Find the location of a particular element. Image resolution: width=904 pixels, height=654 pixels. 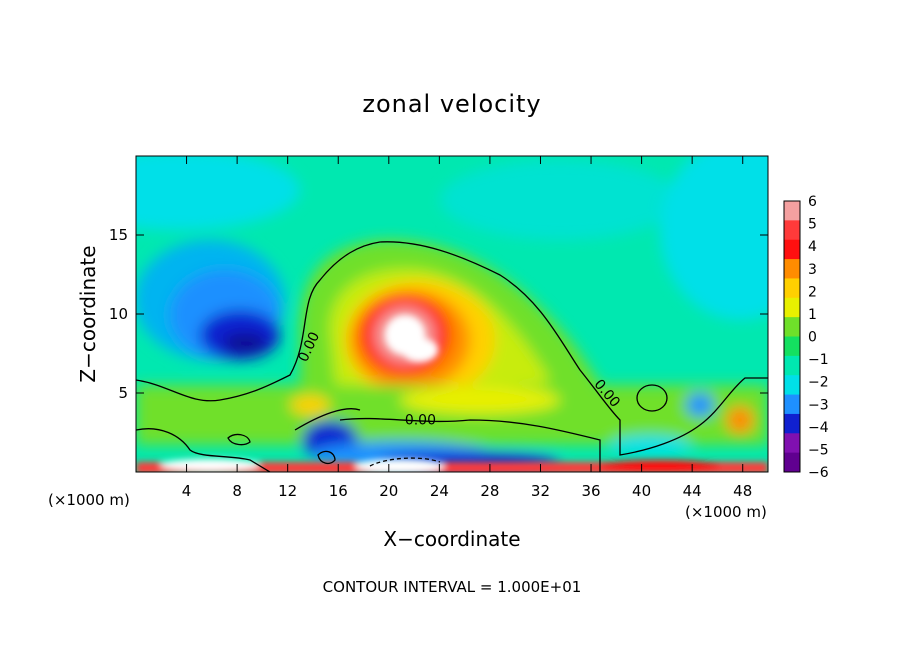

colorbar-label: 2 is located at coordinates (812, 292).